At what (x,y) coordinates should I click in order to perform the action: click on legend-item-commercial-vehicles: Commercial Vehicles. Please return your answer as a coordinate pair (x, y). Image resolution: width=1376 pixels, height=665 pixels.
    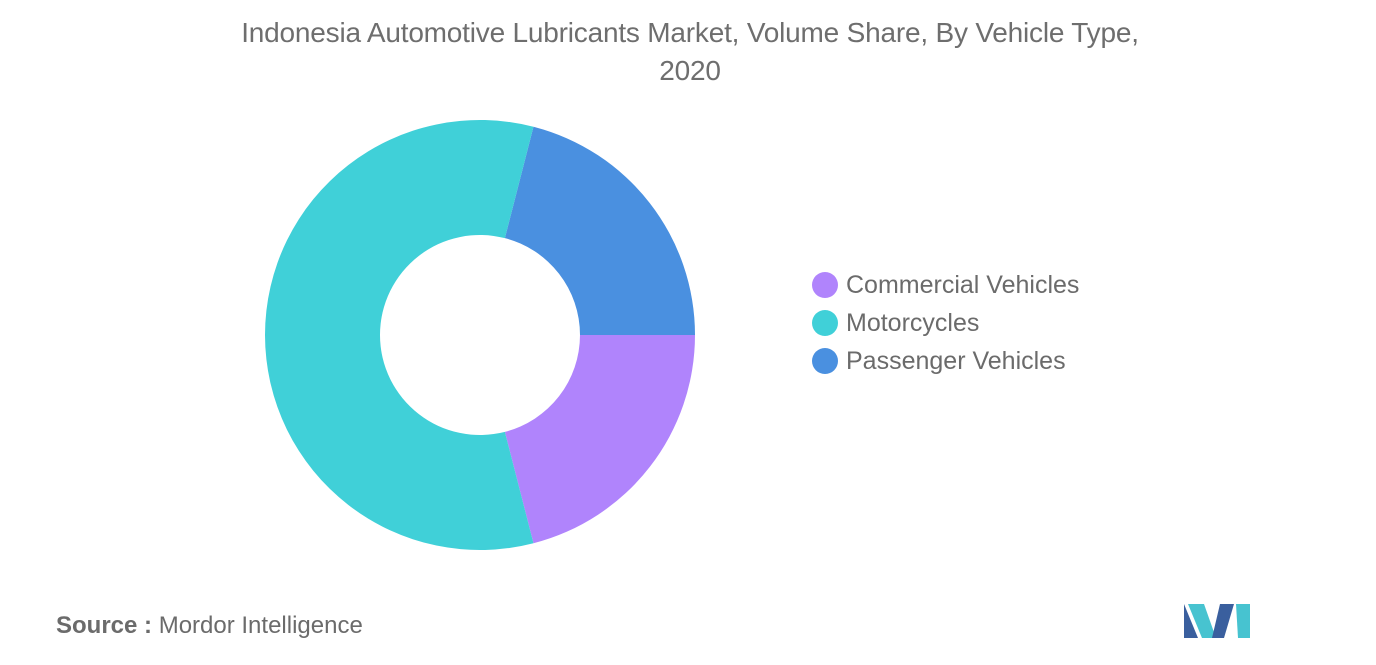
    Looking at the image, I should click on (945, 285).